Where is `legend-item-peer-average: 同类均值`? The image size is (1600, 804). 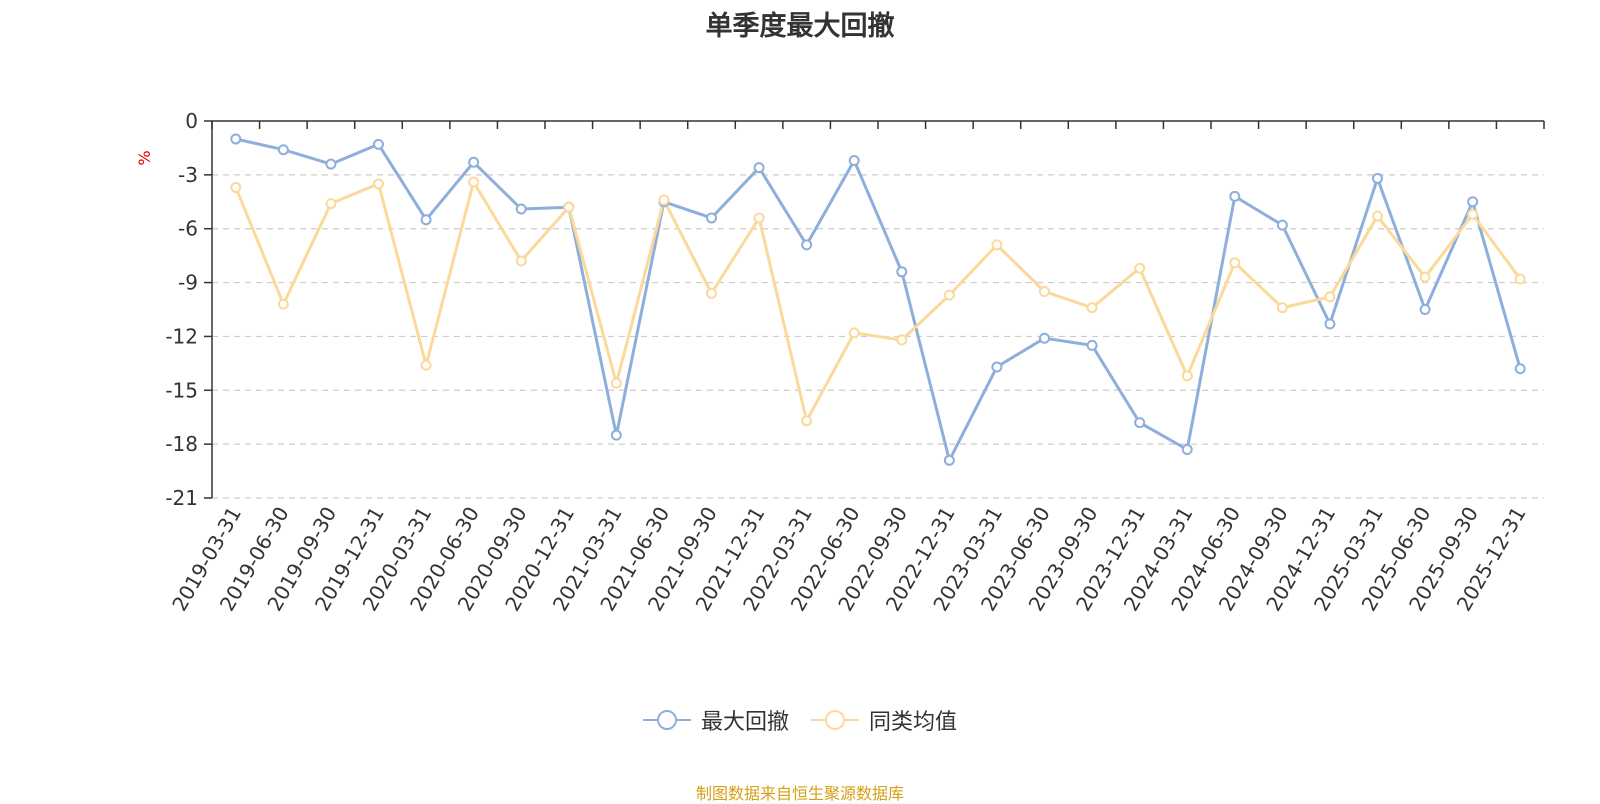
legend-item-peer-average: 同类均值 is located at coordinates (884, 720).